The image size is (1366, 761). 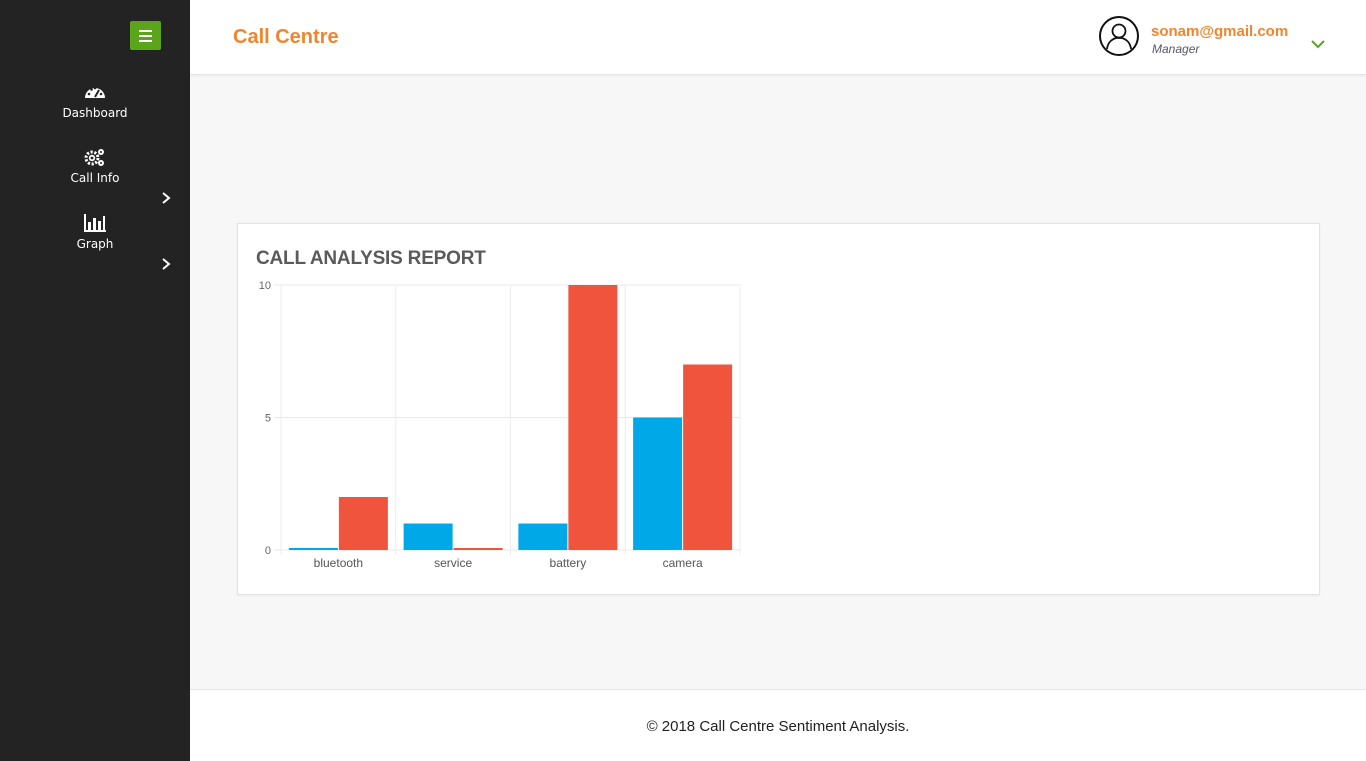 What do you see at coordinates (1220, 31) in the screenshot?
I see `user-email: sonam@gmail.com` at bounding box center [1220, 31].